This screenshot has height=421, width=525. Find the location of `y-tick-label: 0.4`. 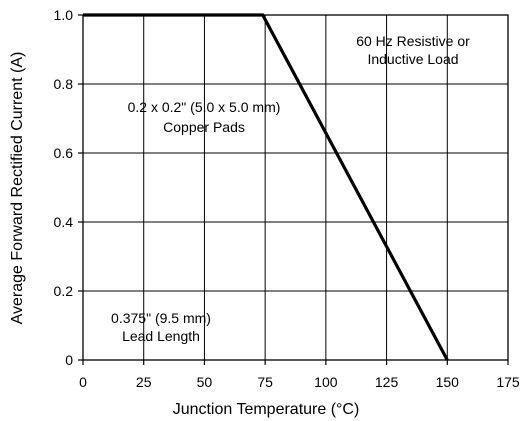

y-tick-label: 0.4 is located at coordinates (64, 222).